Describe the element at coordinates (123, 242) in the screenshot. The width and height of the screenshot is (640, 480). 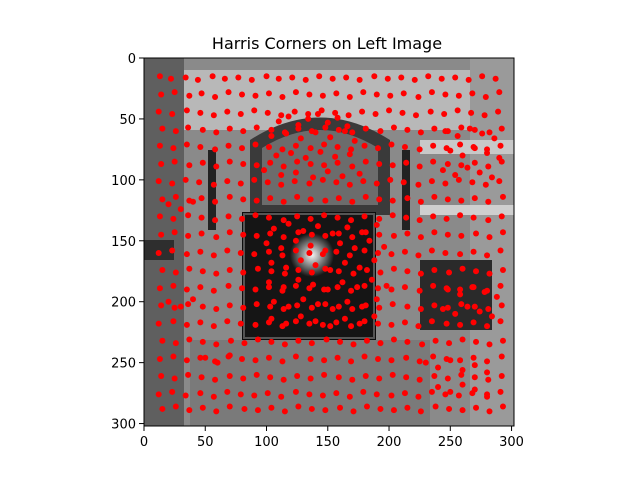
I see `y-tick-label: 150` at that location.